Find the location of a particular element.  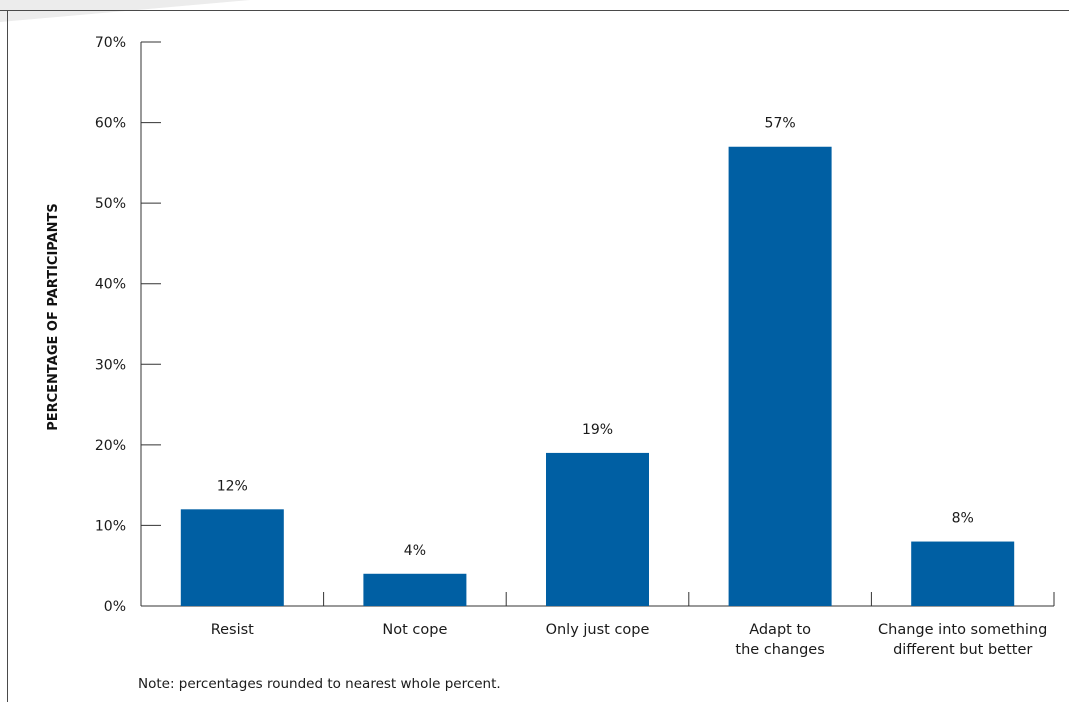

y-tick-label: 0% is located at coordinates (115, 607).